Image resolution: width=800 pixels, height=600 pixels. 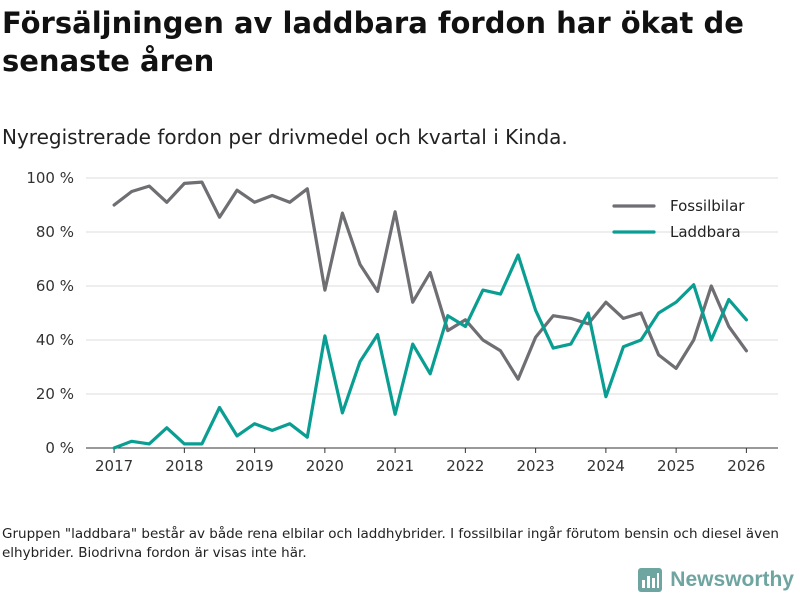 What do you see at coordinates (55, 340) in the screenshot?
I see `y-tick-label: 40 %` at bounding box center [55, 340].